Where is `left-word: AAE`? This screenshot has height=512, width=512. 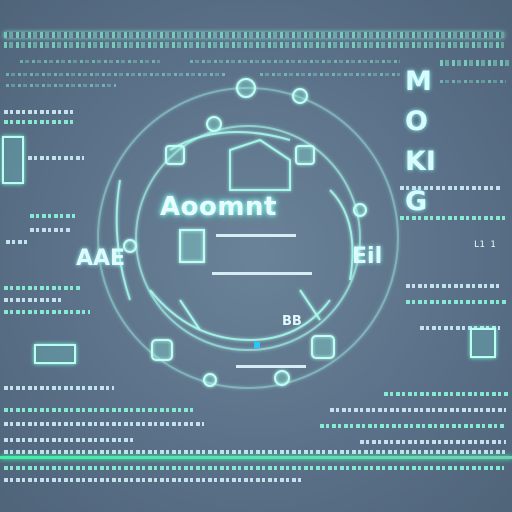
left-word: AAE is located at coordinates (101, 258).